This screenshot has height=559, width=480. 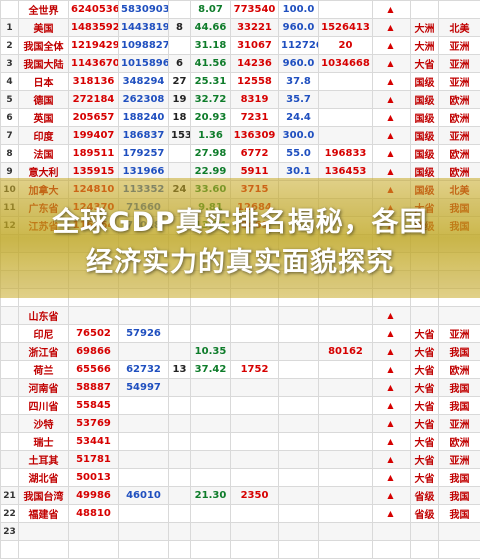 What do you see at coordinates (255, 118) in the screenshot?
I see `cell-population: 7231` at bounding box center [255, 118].